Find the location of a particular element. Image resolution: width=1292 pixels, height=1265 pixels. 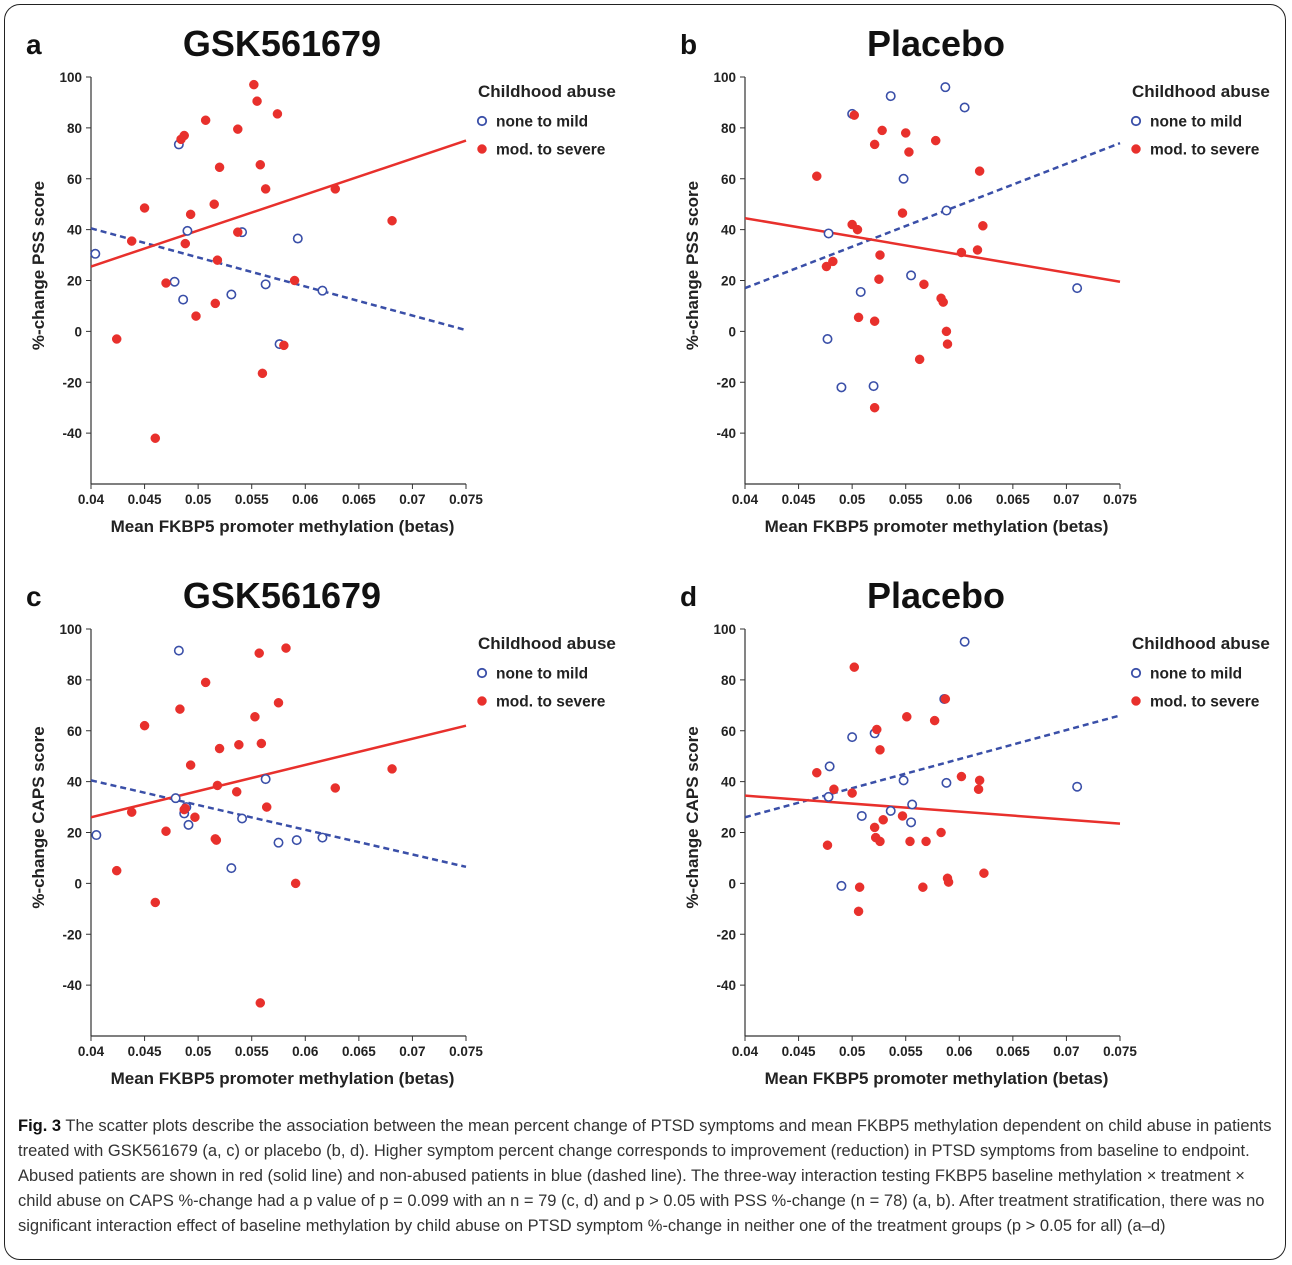

y-tick-label: 20 is located at coordinates (728, 281).